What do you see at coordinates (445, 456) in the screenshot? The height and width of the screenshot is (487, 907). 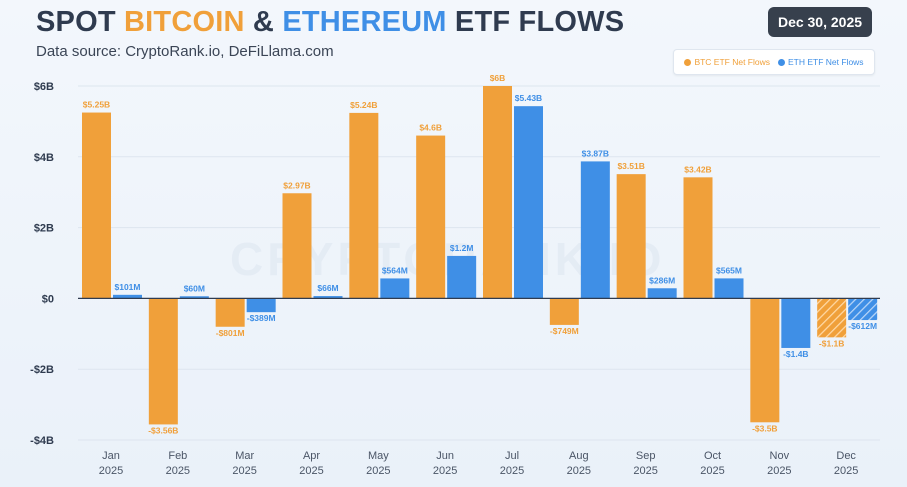 I see `x-tick-month: Jun` at bounding box center [445, 456].